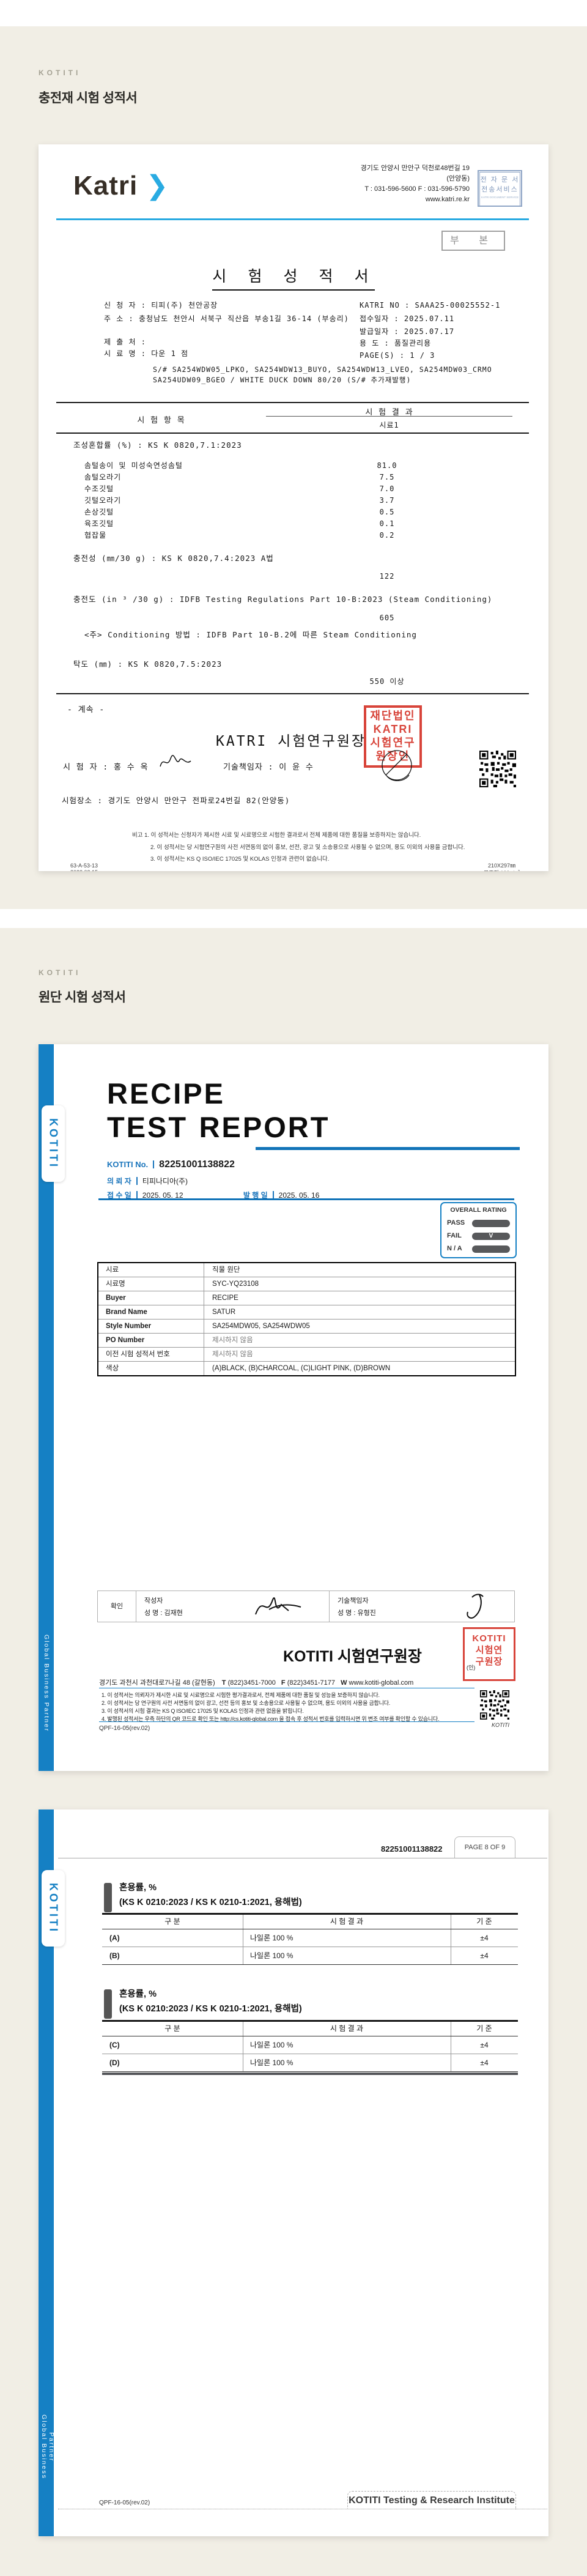  I want to click on info-value: 충청남도 천안시 서북구 직산읍 부송1길 36-14 (부송리), so click(244, 318).